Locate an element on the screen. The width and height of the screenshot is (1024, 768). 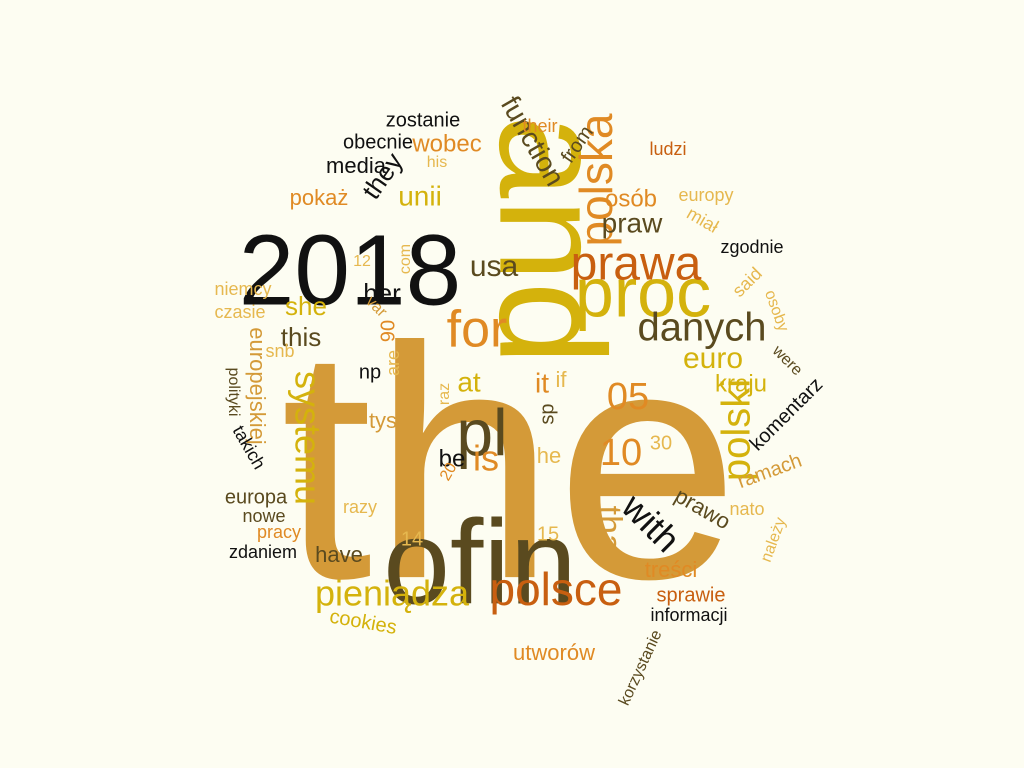
cloud-word: razy is located at coordinates (360, 507).